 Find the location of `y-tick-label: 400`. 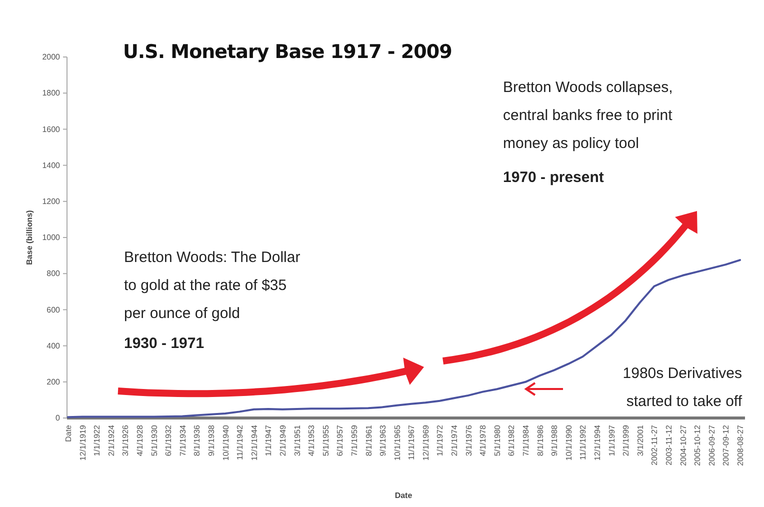

y-tick-label: 400 is located at coordinates (53, 345).